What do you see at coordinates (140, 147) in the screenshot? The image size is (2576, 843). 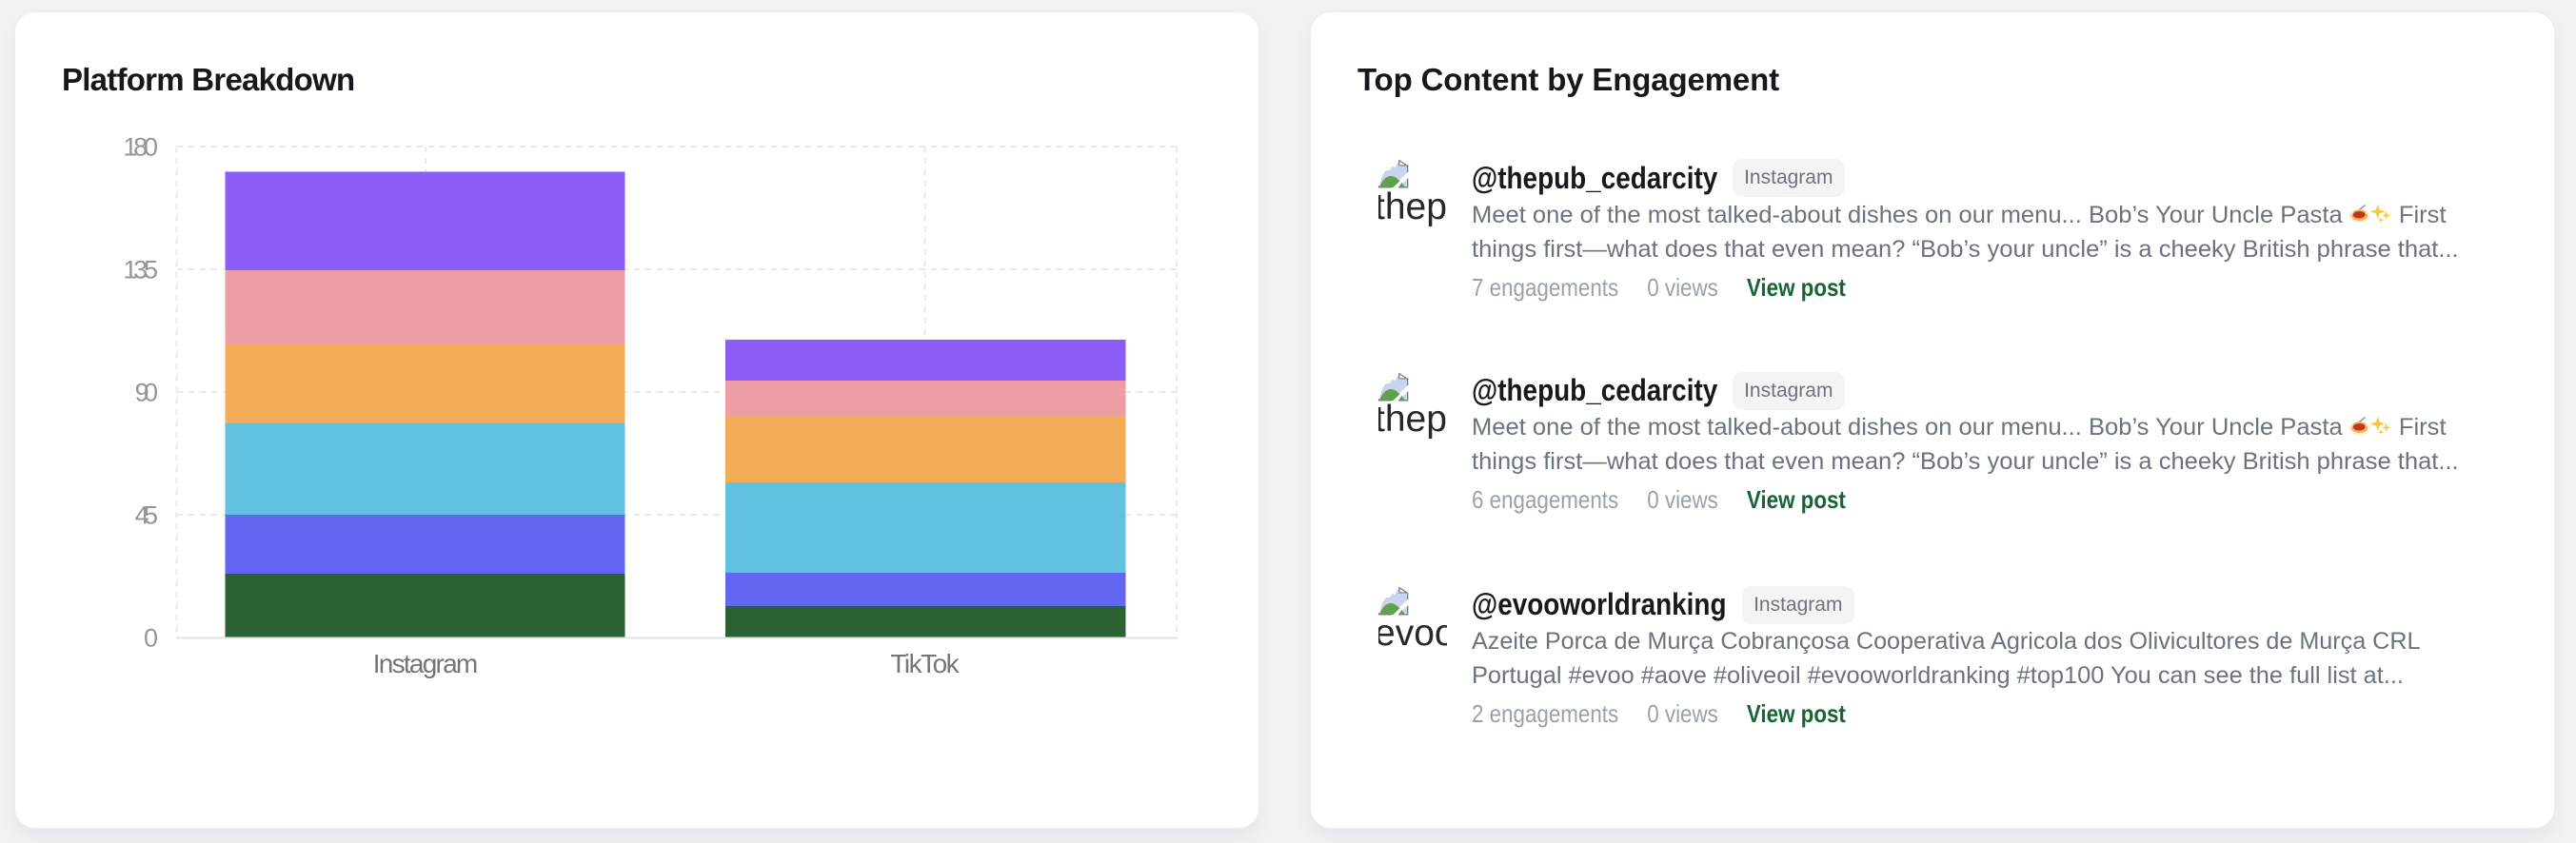 I see `svg-text: 180` at bounding box center [140, 147].